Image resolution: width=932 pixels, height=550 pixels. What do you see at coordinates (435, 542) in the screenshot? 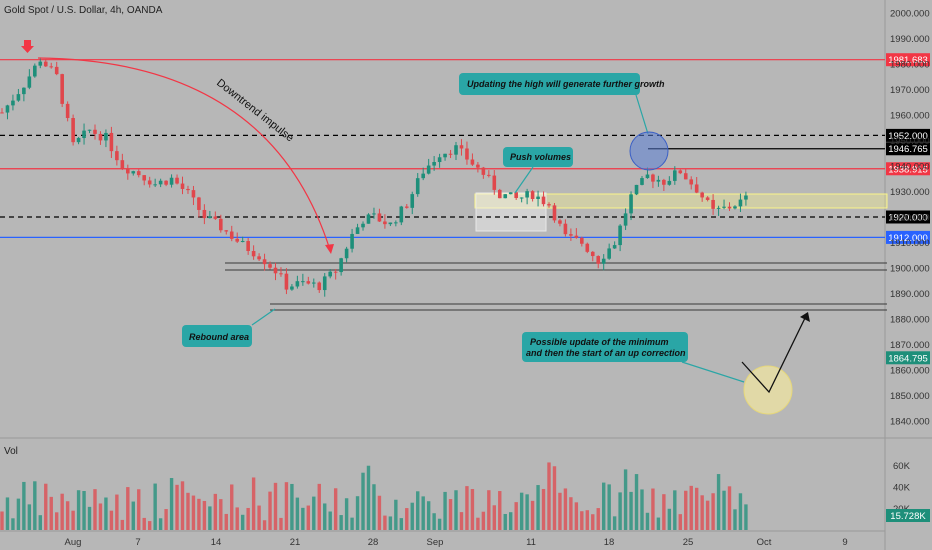
I see `time-tick-label: Sep` at bounding box center [435, 542].